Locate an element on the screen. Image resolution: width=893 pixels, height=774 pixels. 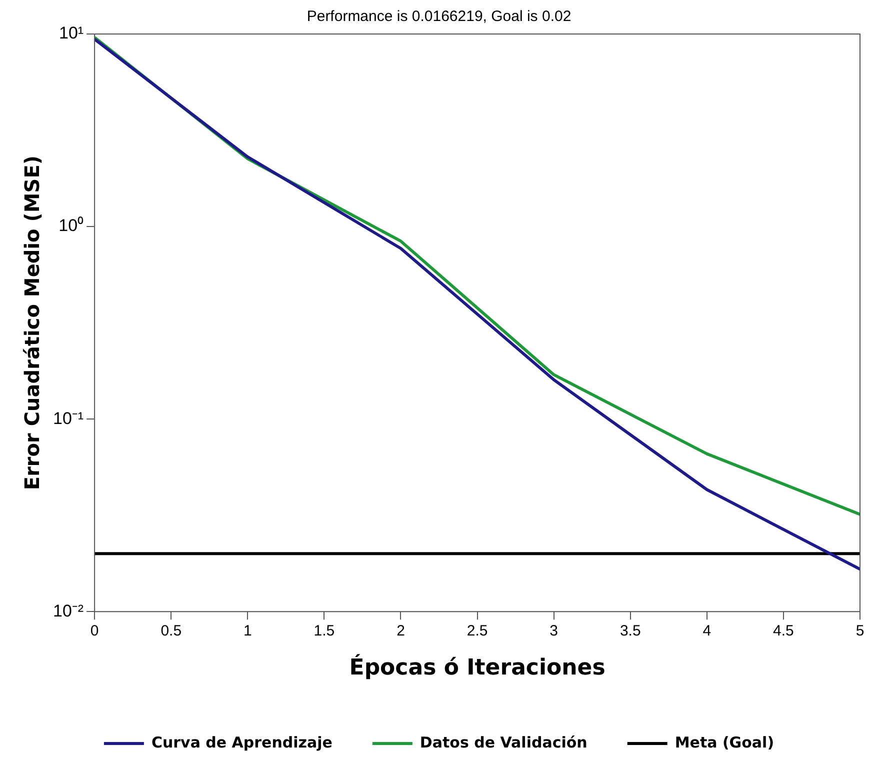
x-tick-label: 1 is located at coordinates (247, 631).